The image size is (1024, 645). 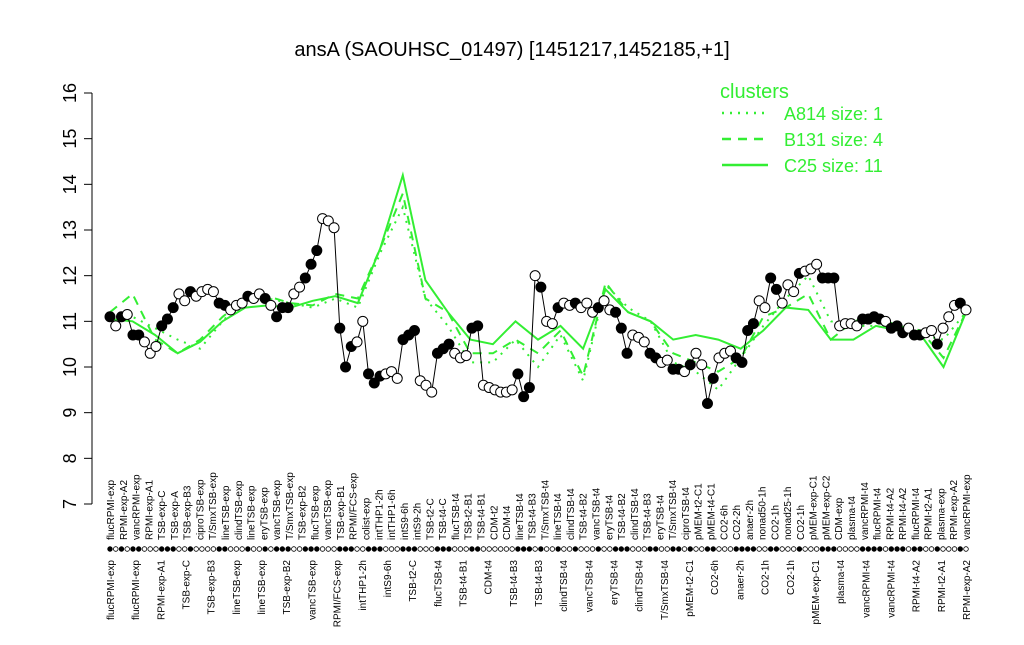 I want to click on x-tick-label: CDM-t4, so click(x=489, y=577).